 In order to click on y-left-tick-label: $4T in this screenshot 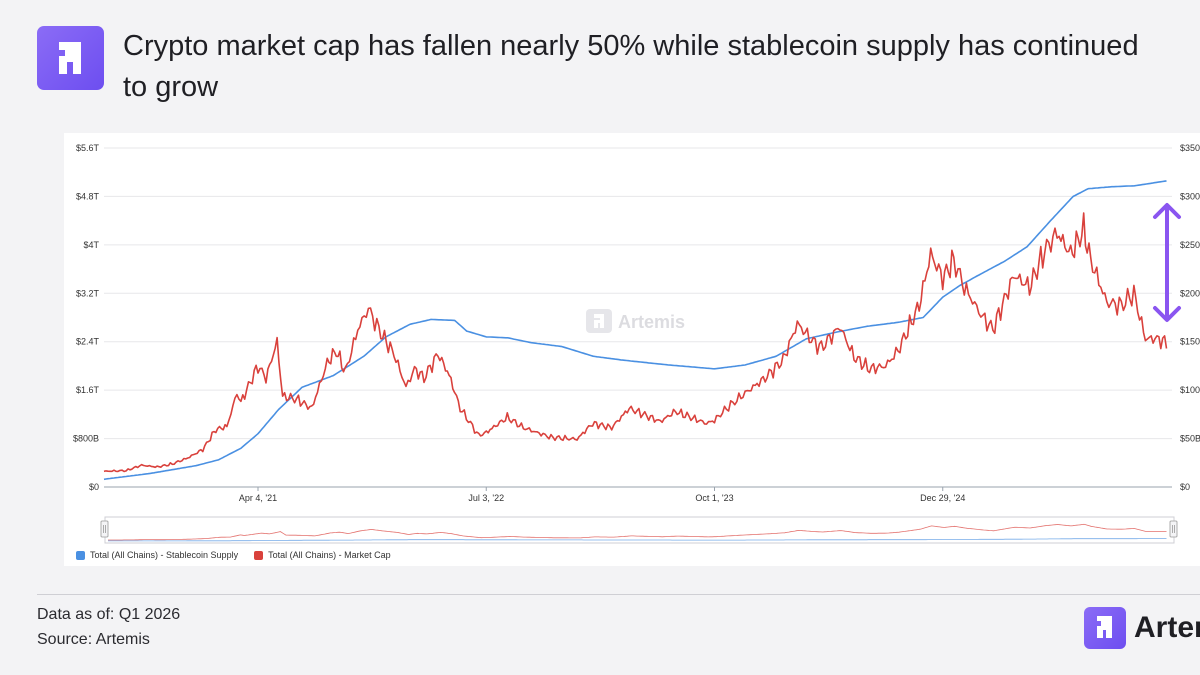, I will do `click(91, 245)`.